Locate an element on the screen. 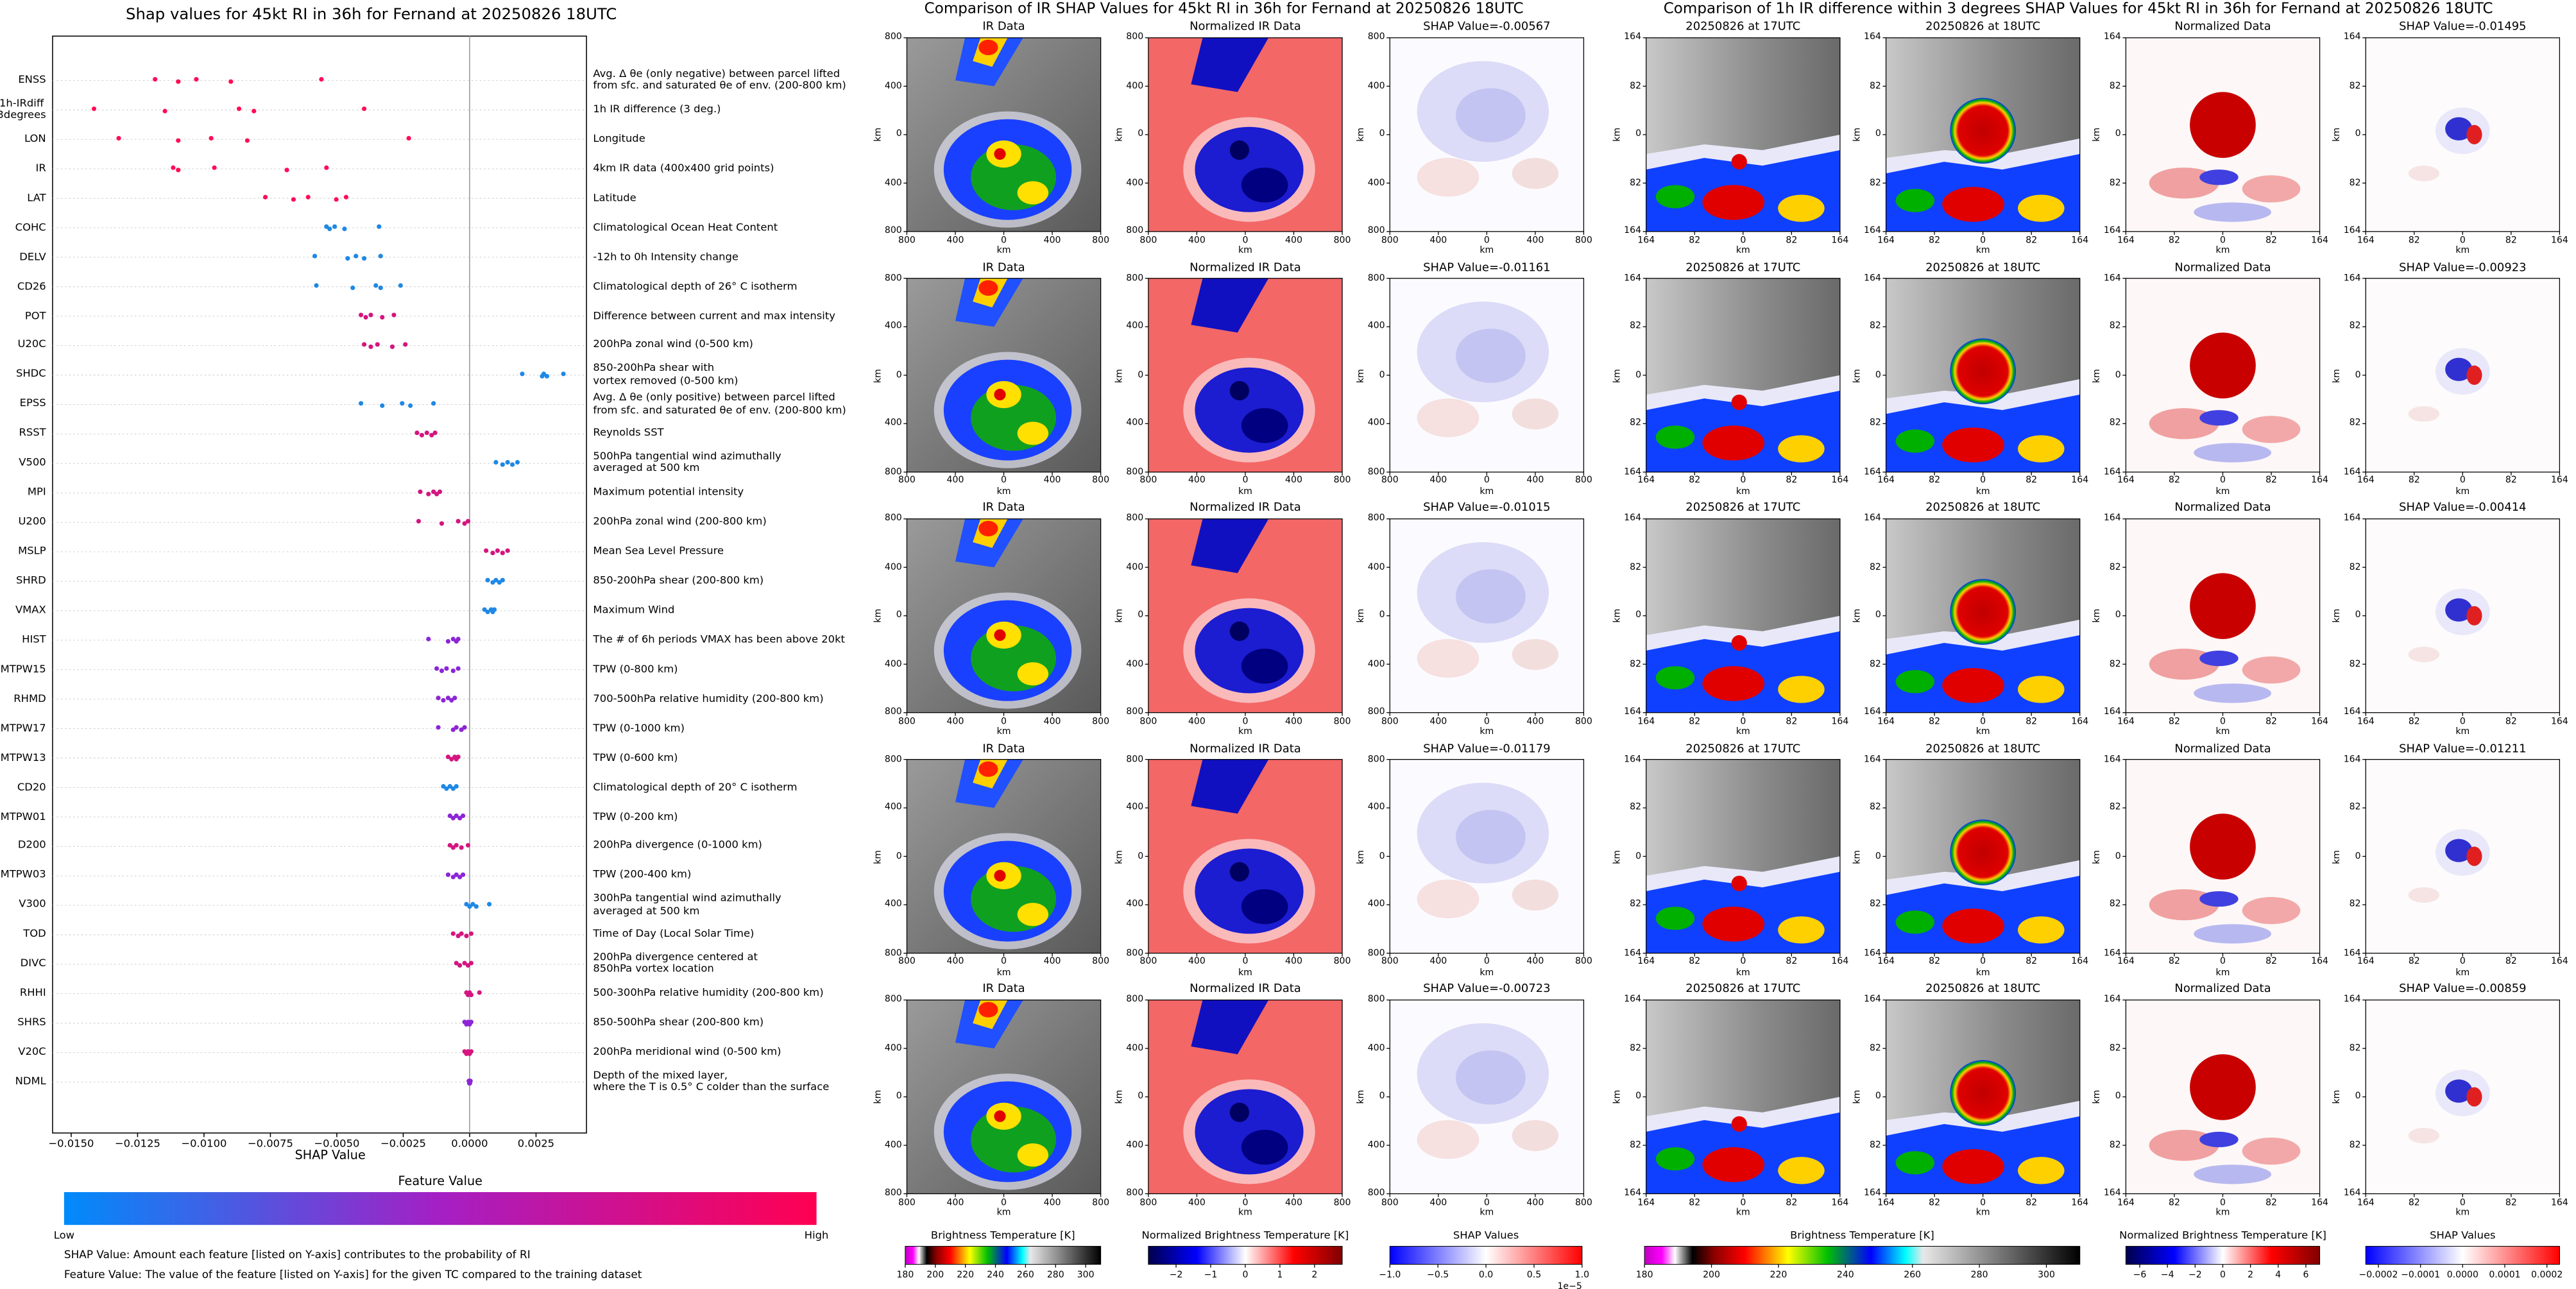 The width and height of the screenshot is (2576, 1289). colorbar-tick-label: 280 is located at coordinates (1979, 1275).